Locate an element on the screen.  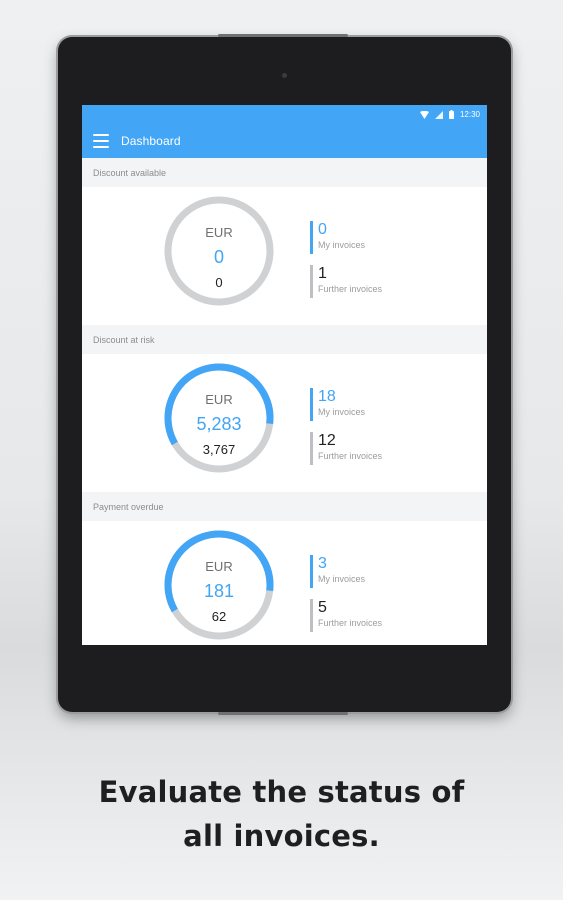
sub-amount-value: 0 is located at coordinates (219, 282).